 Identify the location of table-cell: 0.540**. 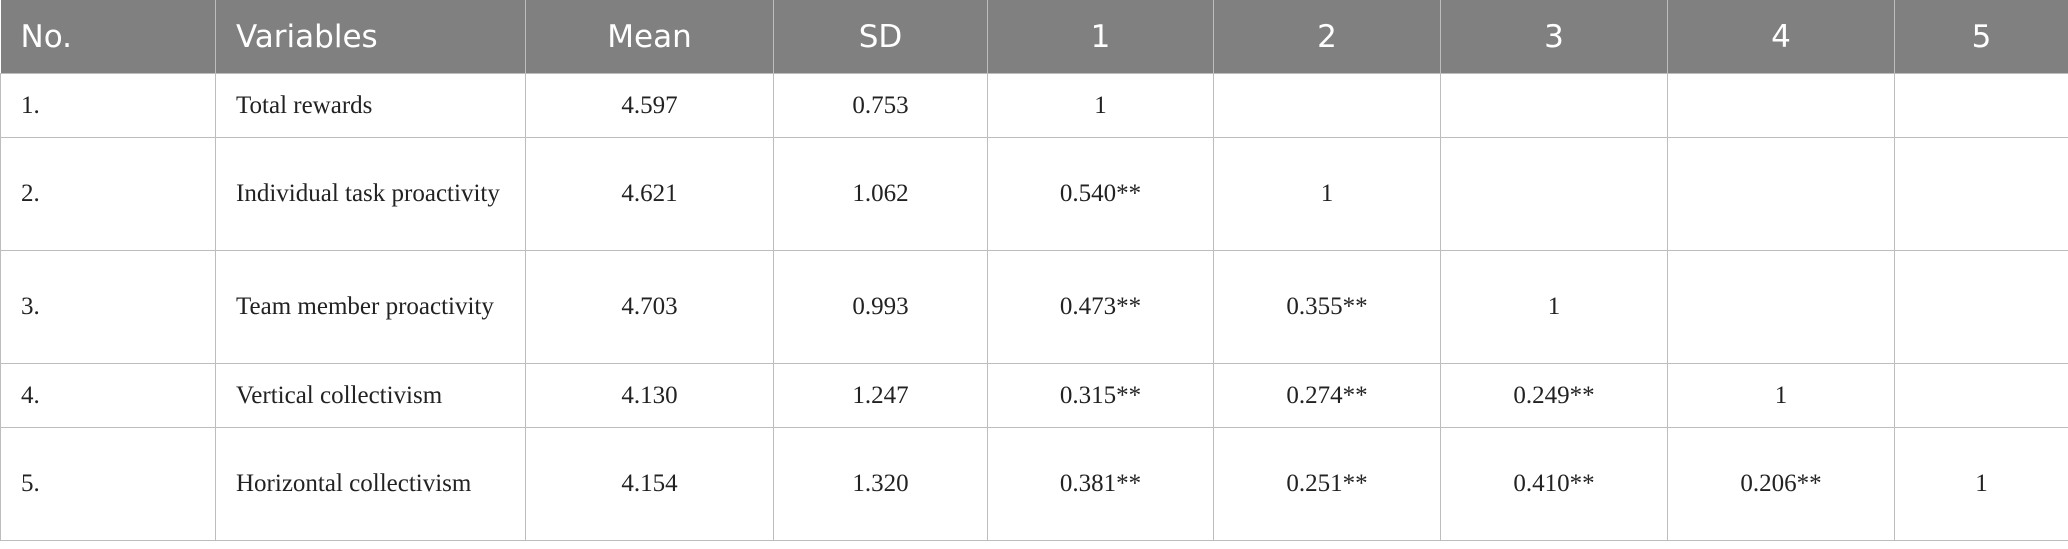
(1100, 194).